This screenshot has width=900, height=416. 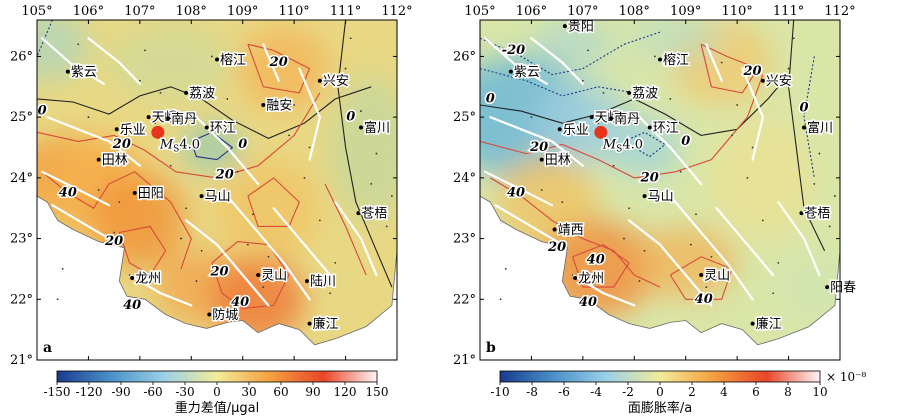 What do you see at coordinates (248, 392) in the screenshot?
I see `colorbar-tick-label: 30` at bounding box center [248, 392].